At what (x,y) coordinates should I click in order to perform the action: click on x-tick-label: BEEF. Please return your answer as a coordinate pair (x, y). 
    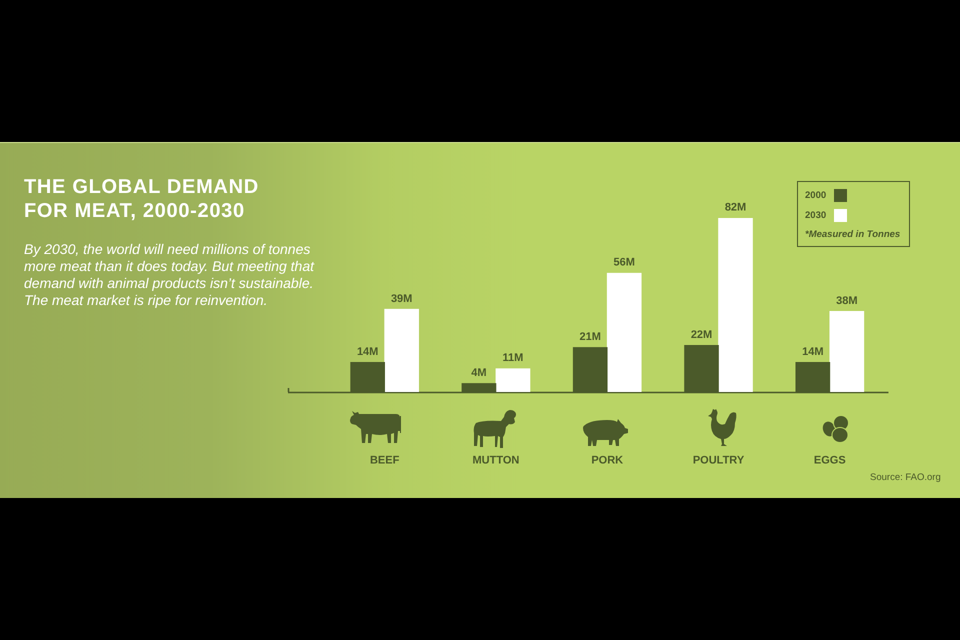
    Looking at the image, I should click on (385, 460).